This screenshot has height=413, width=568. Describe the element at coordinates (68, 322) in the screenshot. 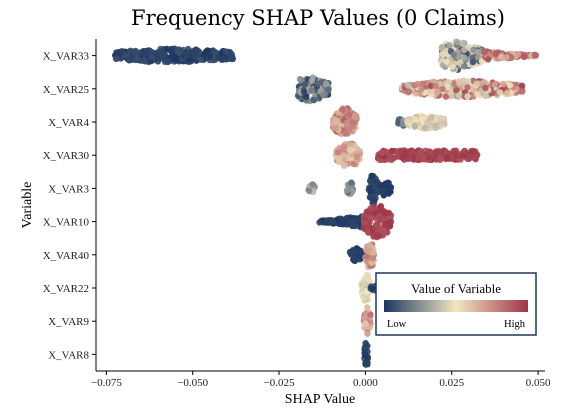

I see `y-tick-label: X_VAR9` at that location.